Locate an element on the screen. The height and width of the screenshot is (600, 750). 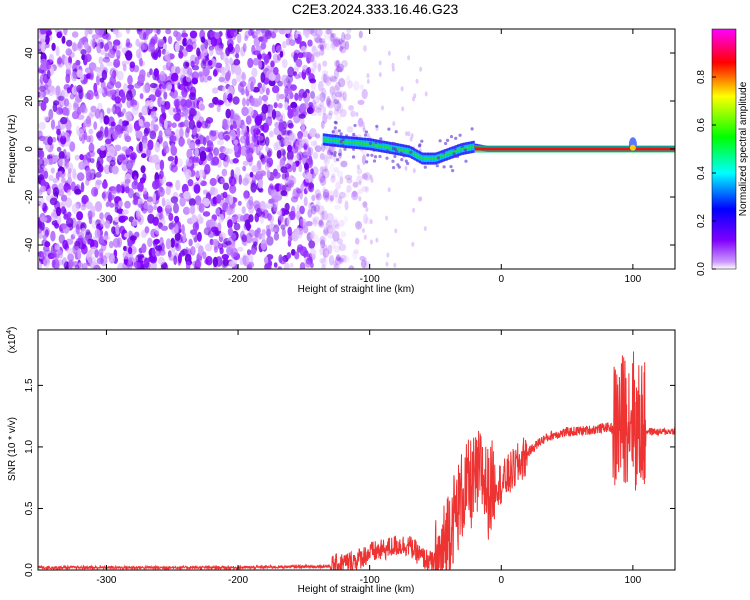
colorbar-tick-label: 0.6 is located at coordinates (701, 125).